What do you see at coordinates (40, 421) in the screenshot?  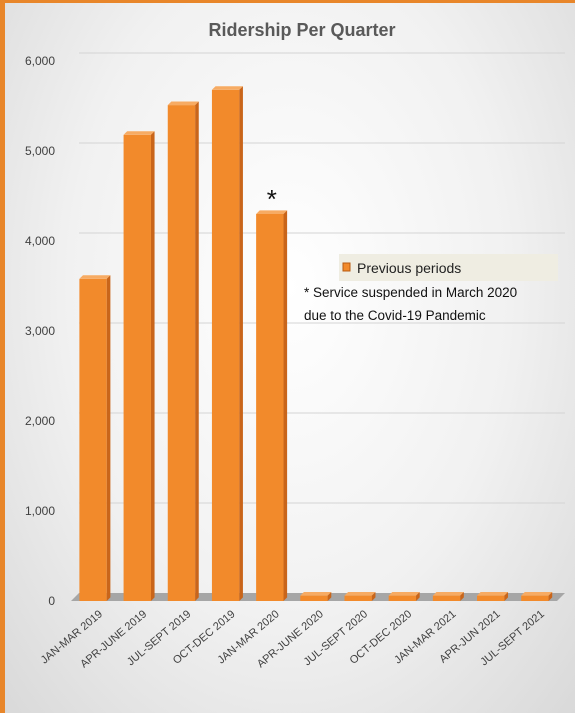 I see `y-tick-label: 2,000` at bounding box center [40, 421].